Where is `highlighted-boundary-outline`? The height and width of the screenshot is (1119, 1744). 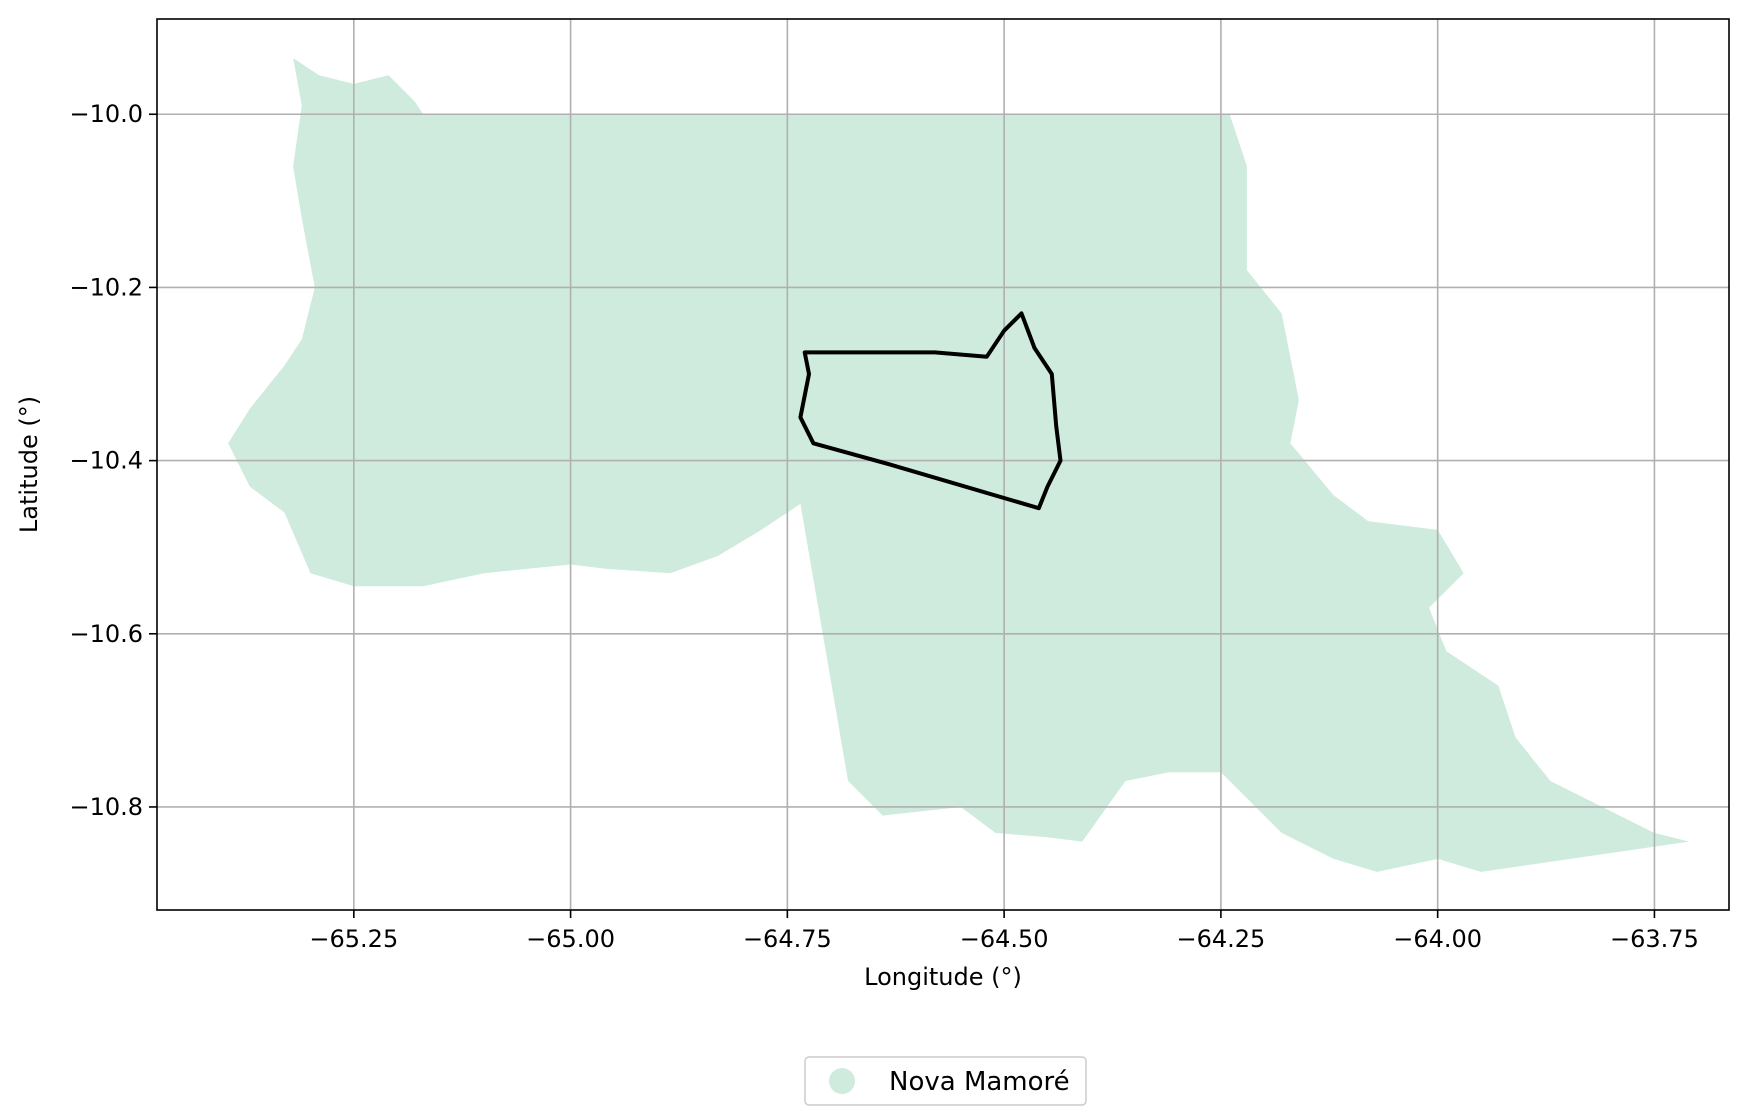
highlighted-boundary-outline is located at coordinates (930, 411).